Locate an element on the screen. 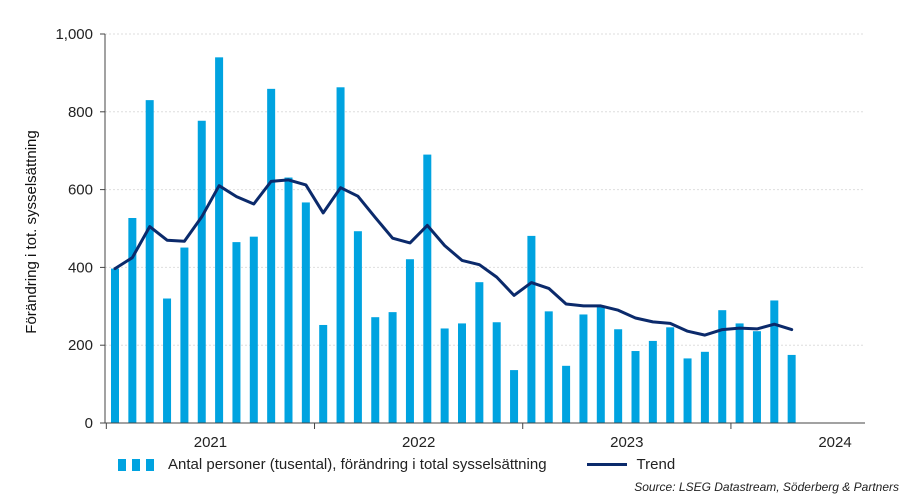  x-tick-label-2024: 2024 is located at coordinates (834, 442).